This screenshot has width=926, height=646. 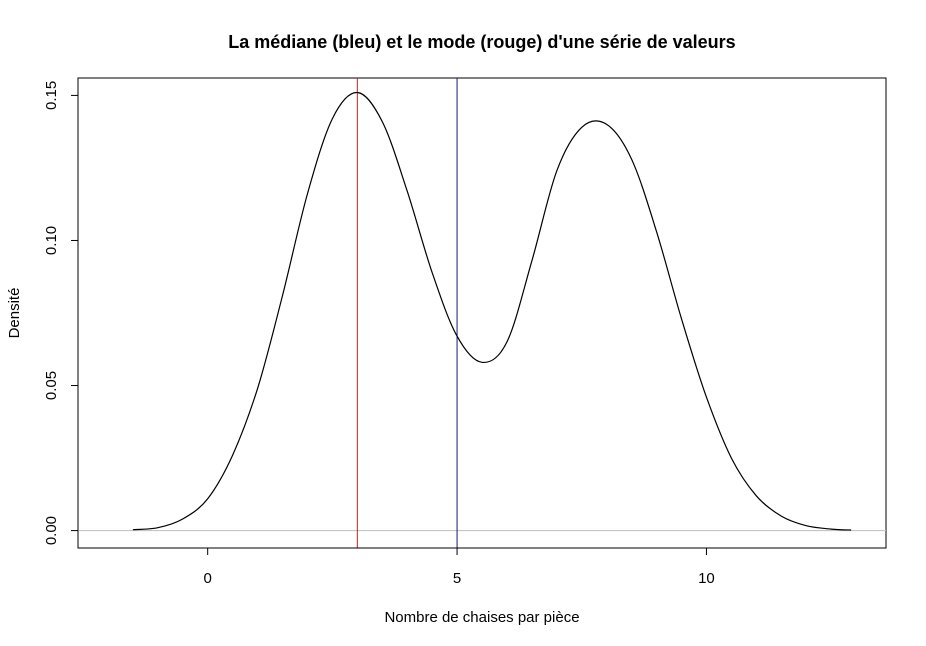 What do you see at coordinates (14, 313) in the screenshot?
I see `y-axis-label: Densité` at bounding box center [14, 313].